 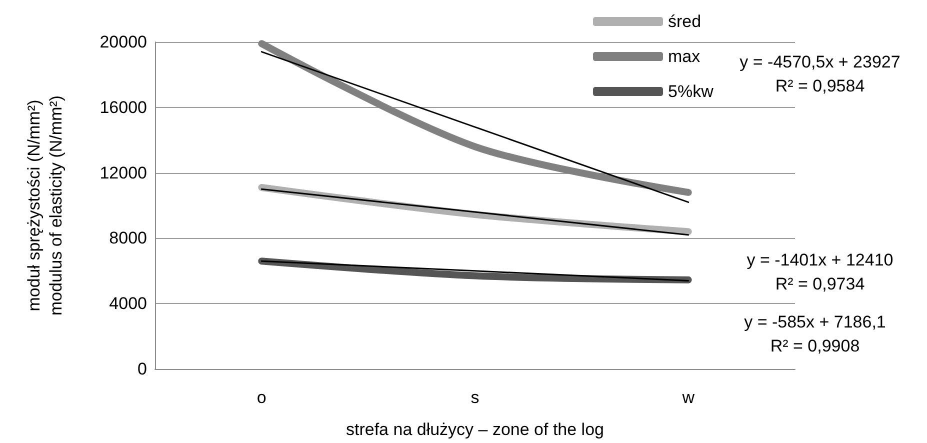 I want to click on legend-label: śred, so click(x=685, y=21).